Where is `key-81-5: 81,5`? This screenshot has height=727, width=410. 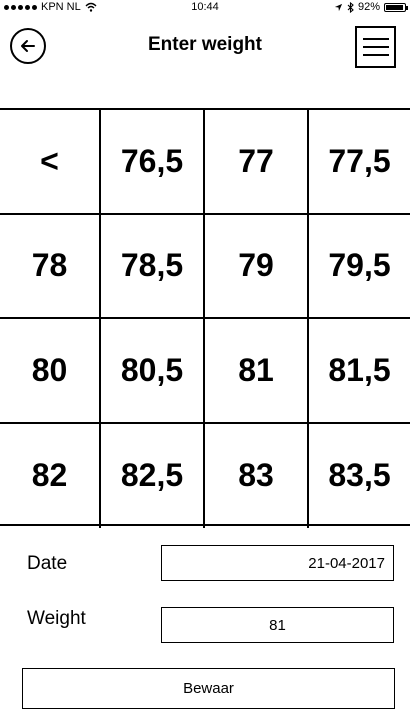
key-81-5: 81,5 is located at coordinates (359, 371).